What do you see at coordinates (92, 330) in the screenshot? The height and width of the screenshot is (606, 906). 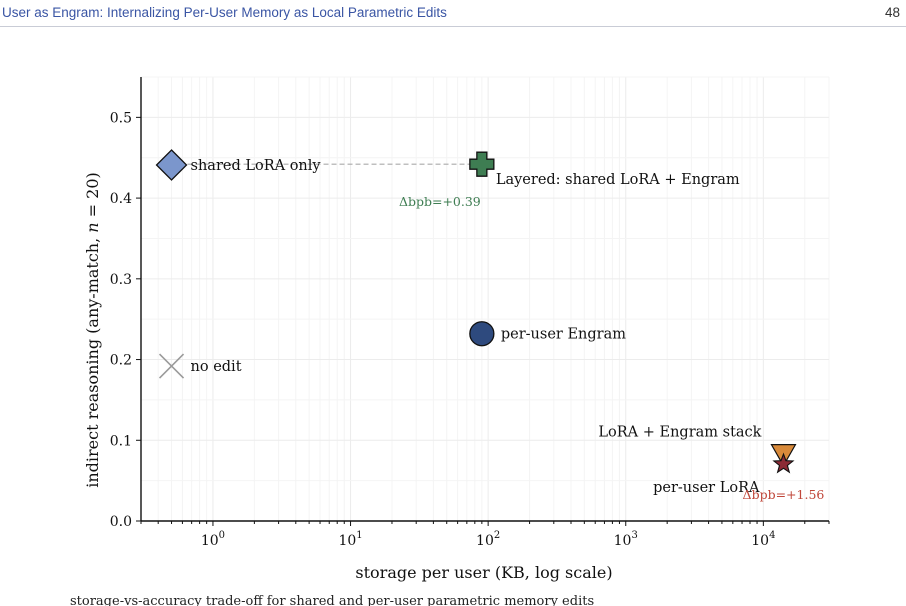 I see `y-axis-label: indirect reasoning (any-match, n = 20)` at bounding box center [92, 330].